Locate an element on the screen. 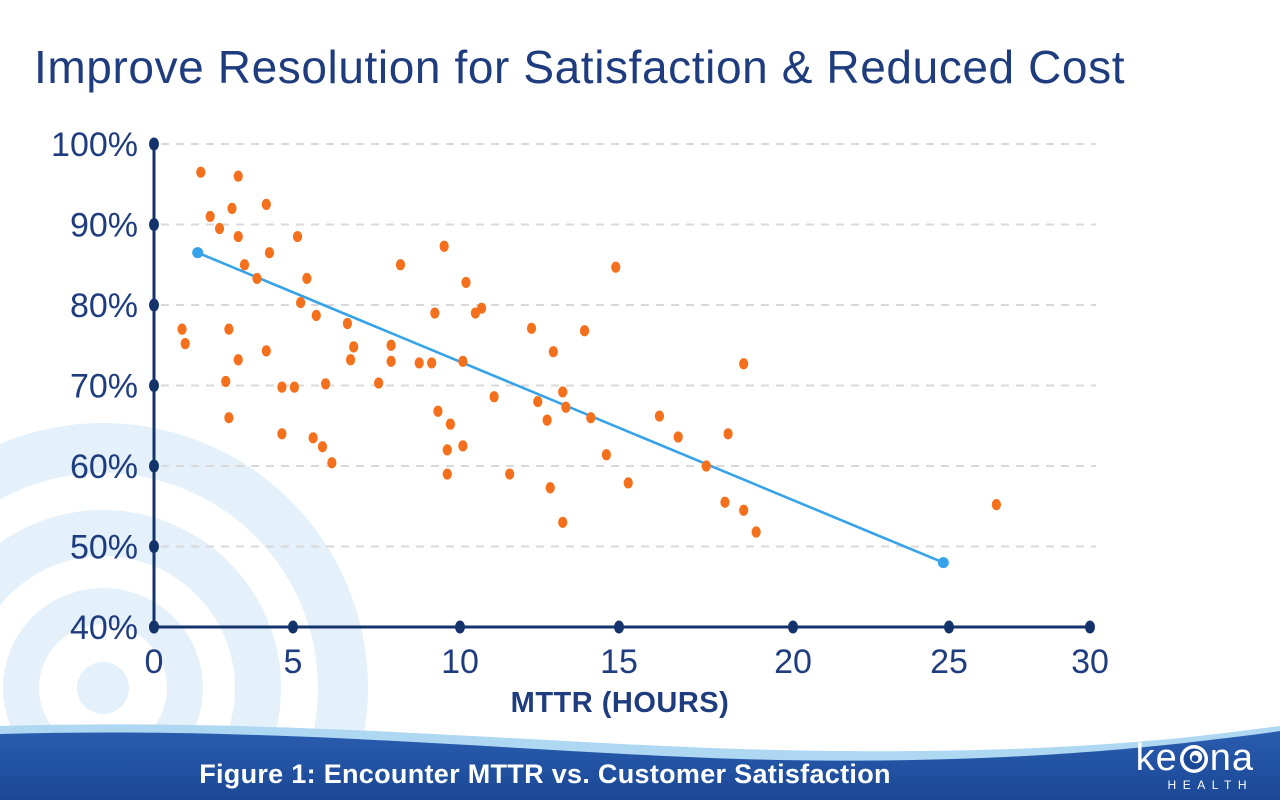 The image size is (1280, 800). logo-brand-right: na is located at coordinates (1231, 758).